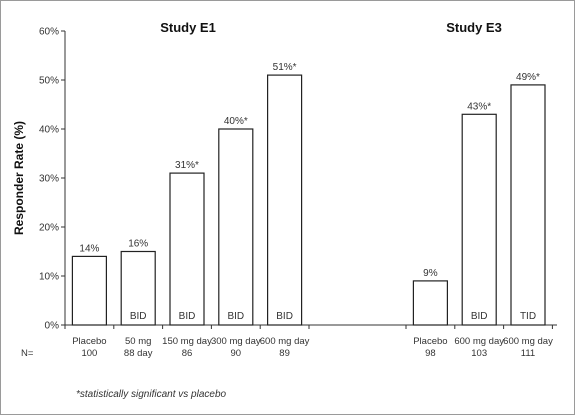 This screenshot has width=575, height=415. Describe the element at coordinates (236, 353) in the screenshot. I see `category-label: 90` at that location.